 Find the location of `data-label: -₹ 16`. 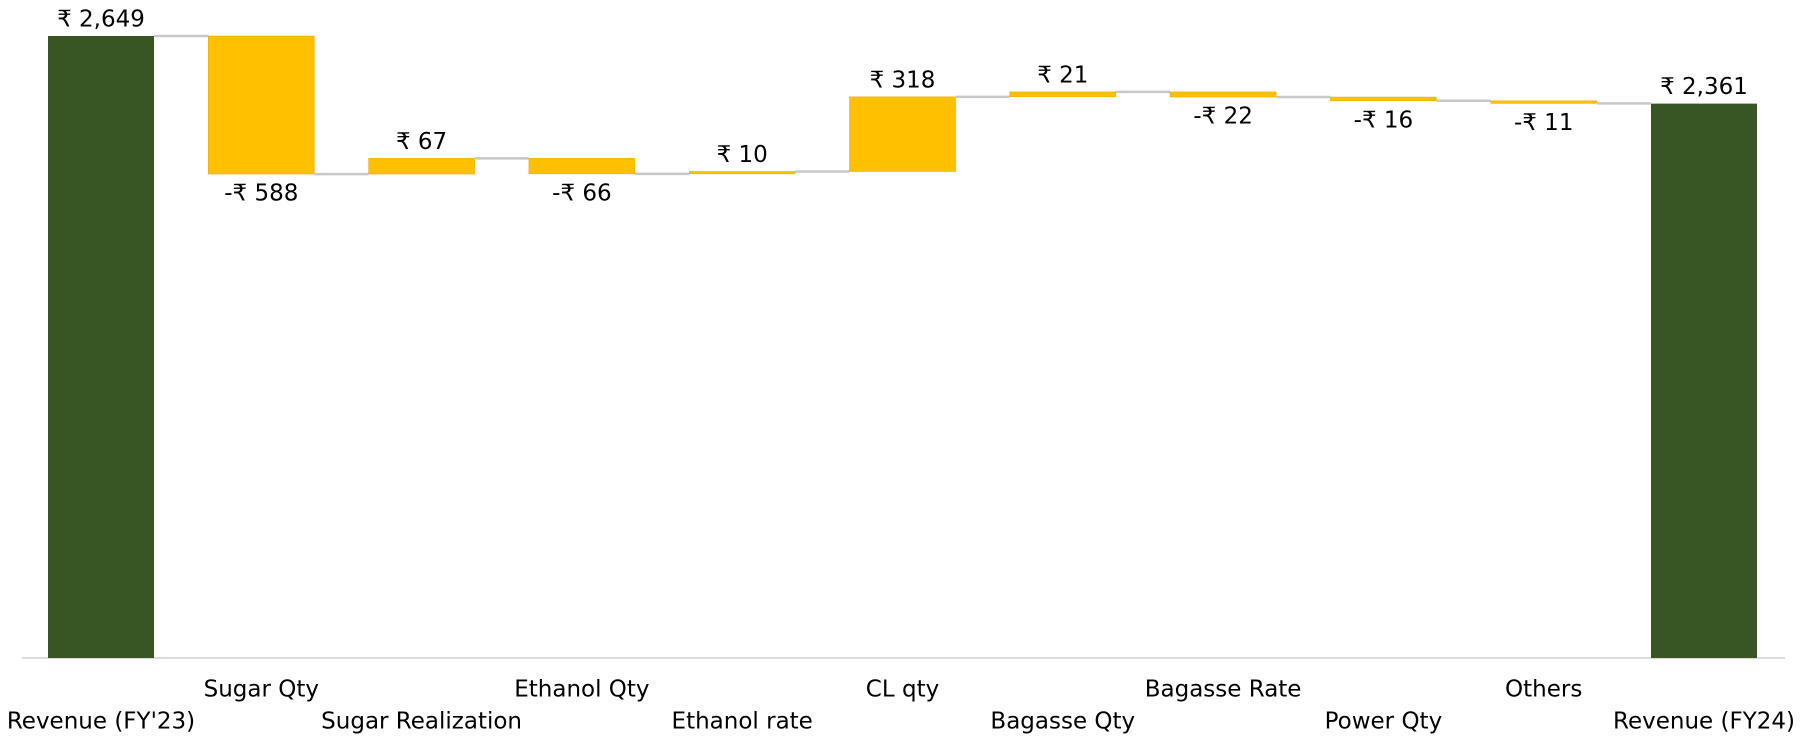

data-label: -₹ 16 is located at coordinates (1384, 120).